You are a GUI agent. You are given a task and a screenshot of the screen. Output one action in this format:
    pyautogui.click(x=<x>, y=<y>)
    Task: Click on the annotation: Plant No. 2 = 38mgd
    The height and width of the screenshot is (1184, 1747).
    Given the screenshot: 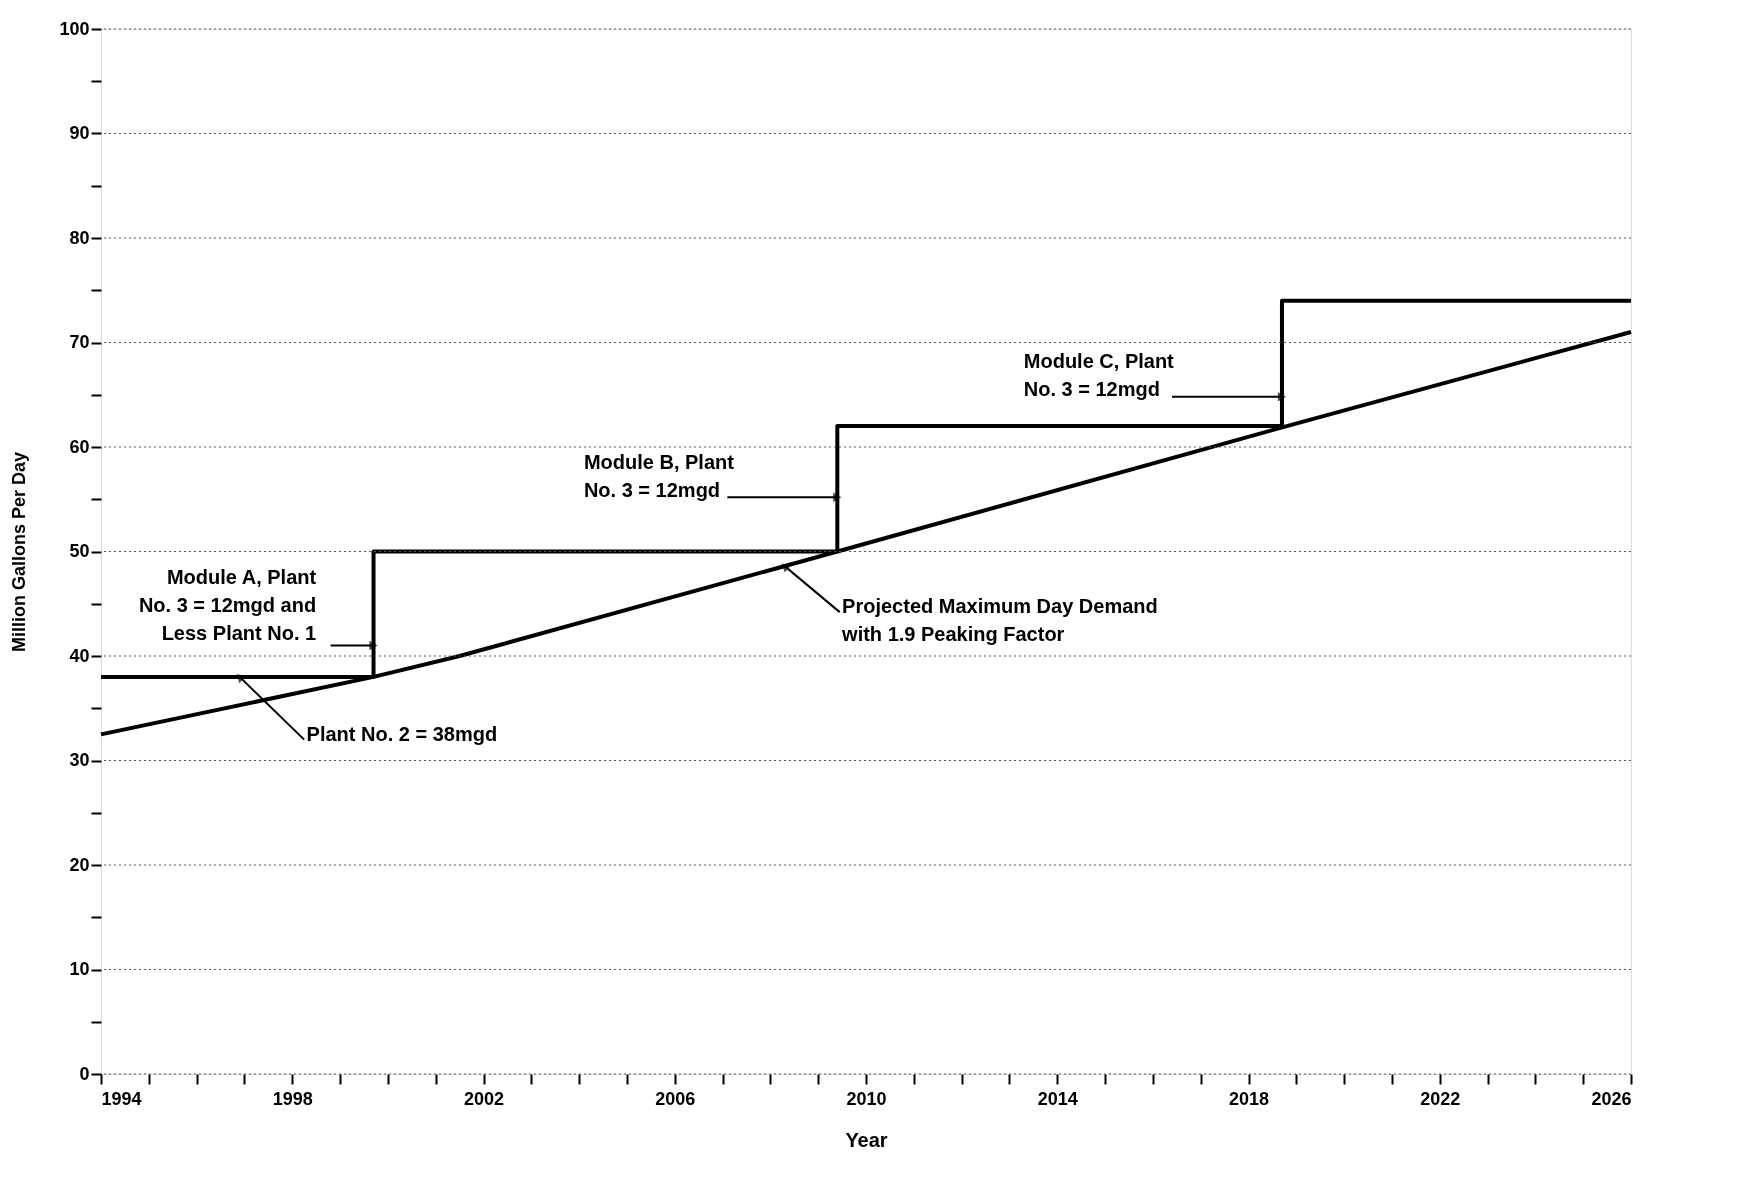 What is the action you would take?
    pyautogui.click(x=402, y=733)
    